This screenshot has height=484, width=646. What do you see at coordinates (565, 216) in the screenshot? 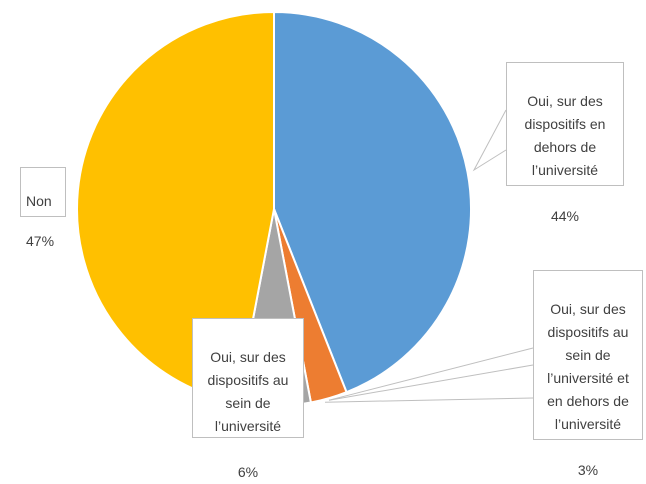
I see `data-label-outside-value: 44%` at bounding box center [565, 216].